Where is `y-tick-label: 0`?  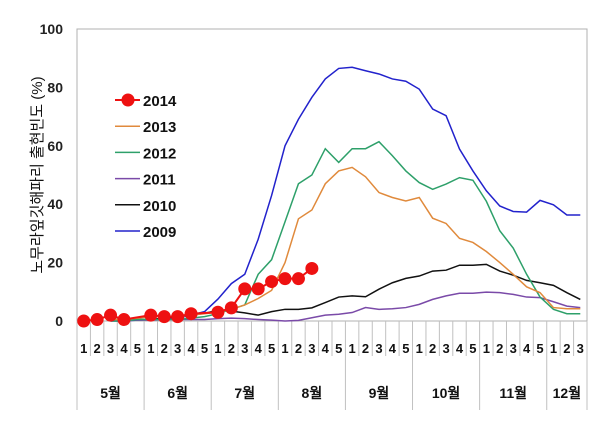 y-tick-label: 0 is located at coordinates (59, 321).